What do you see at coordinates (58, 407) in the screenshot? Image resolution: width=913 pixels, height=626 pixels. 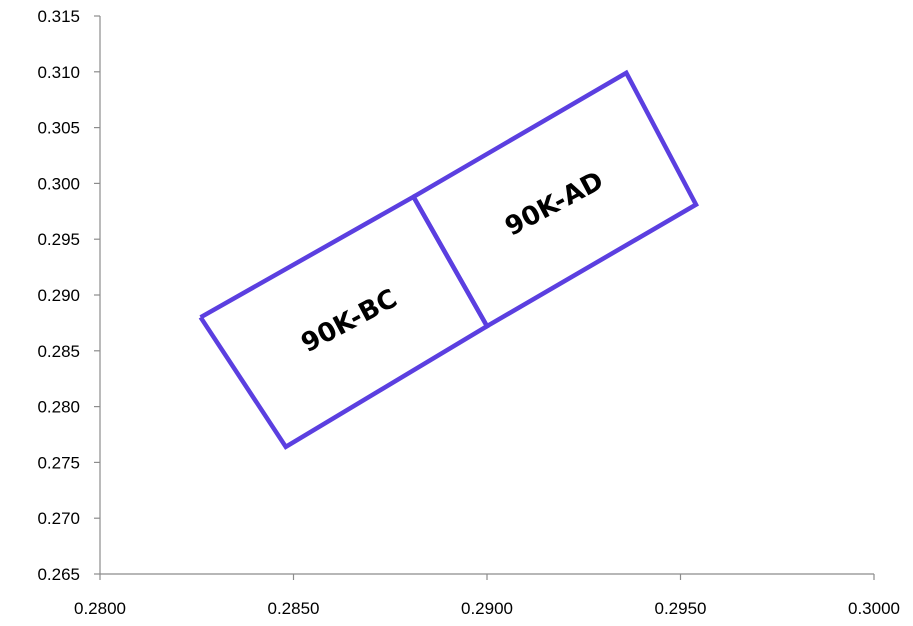 I see `y-tick-label: 0.280` at bounding box center [58, 407].